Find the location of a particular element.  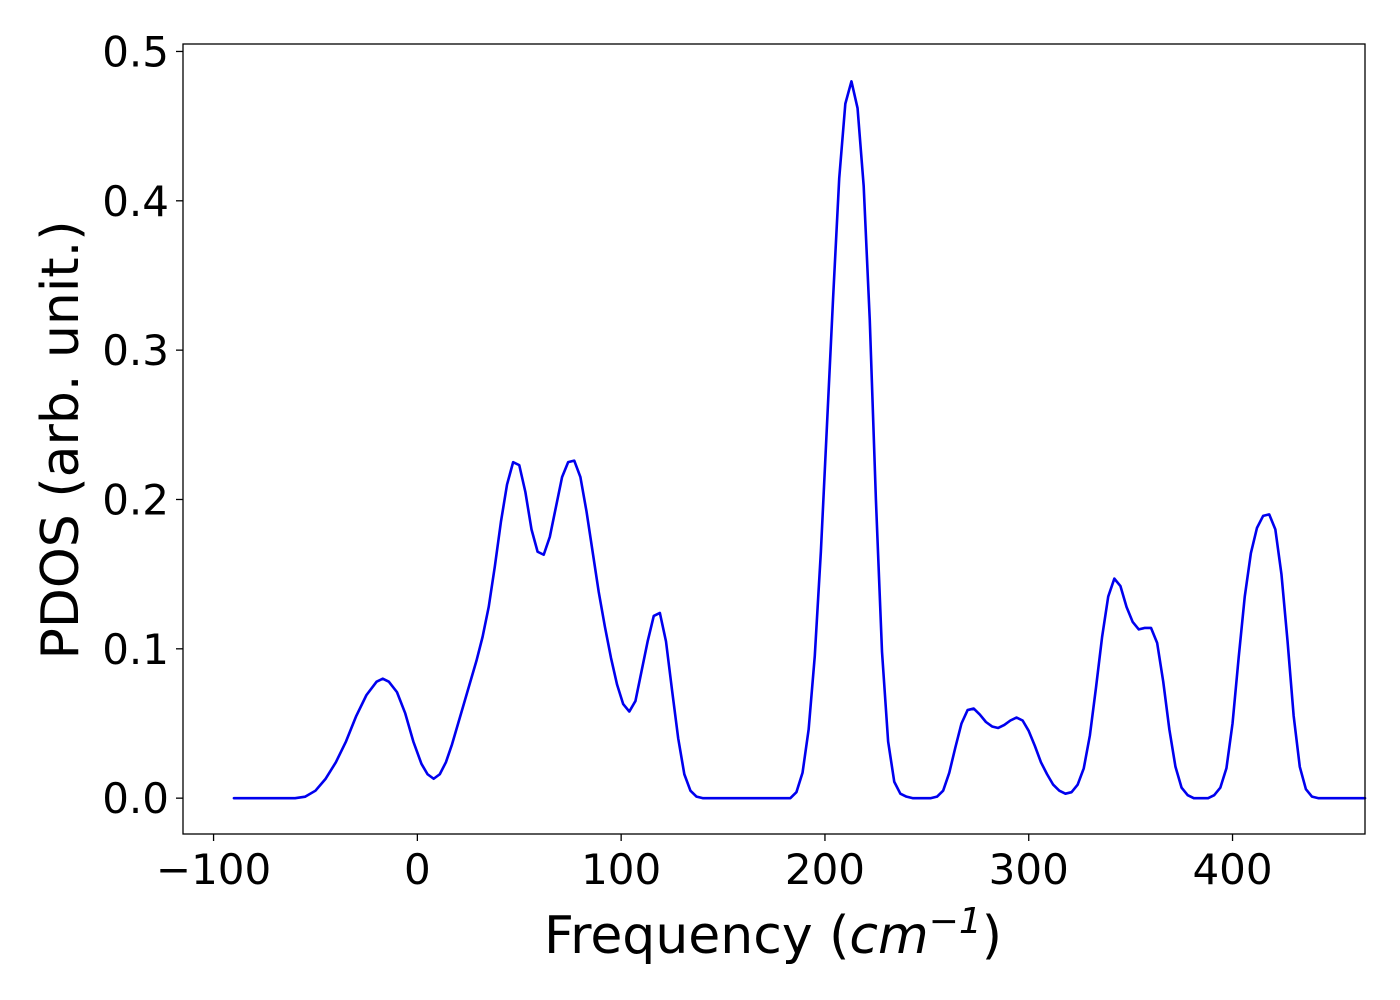

x-axis-label-prefix: Frequency ( is located at coordinates (696, 936).